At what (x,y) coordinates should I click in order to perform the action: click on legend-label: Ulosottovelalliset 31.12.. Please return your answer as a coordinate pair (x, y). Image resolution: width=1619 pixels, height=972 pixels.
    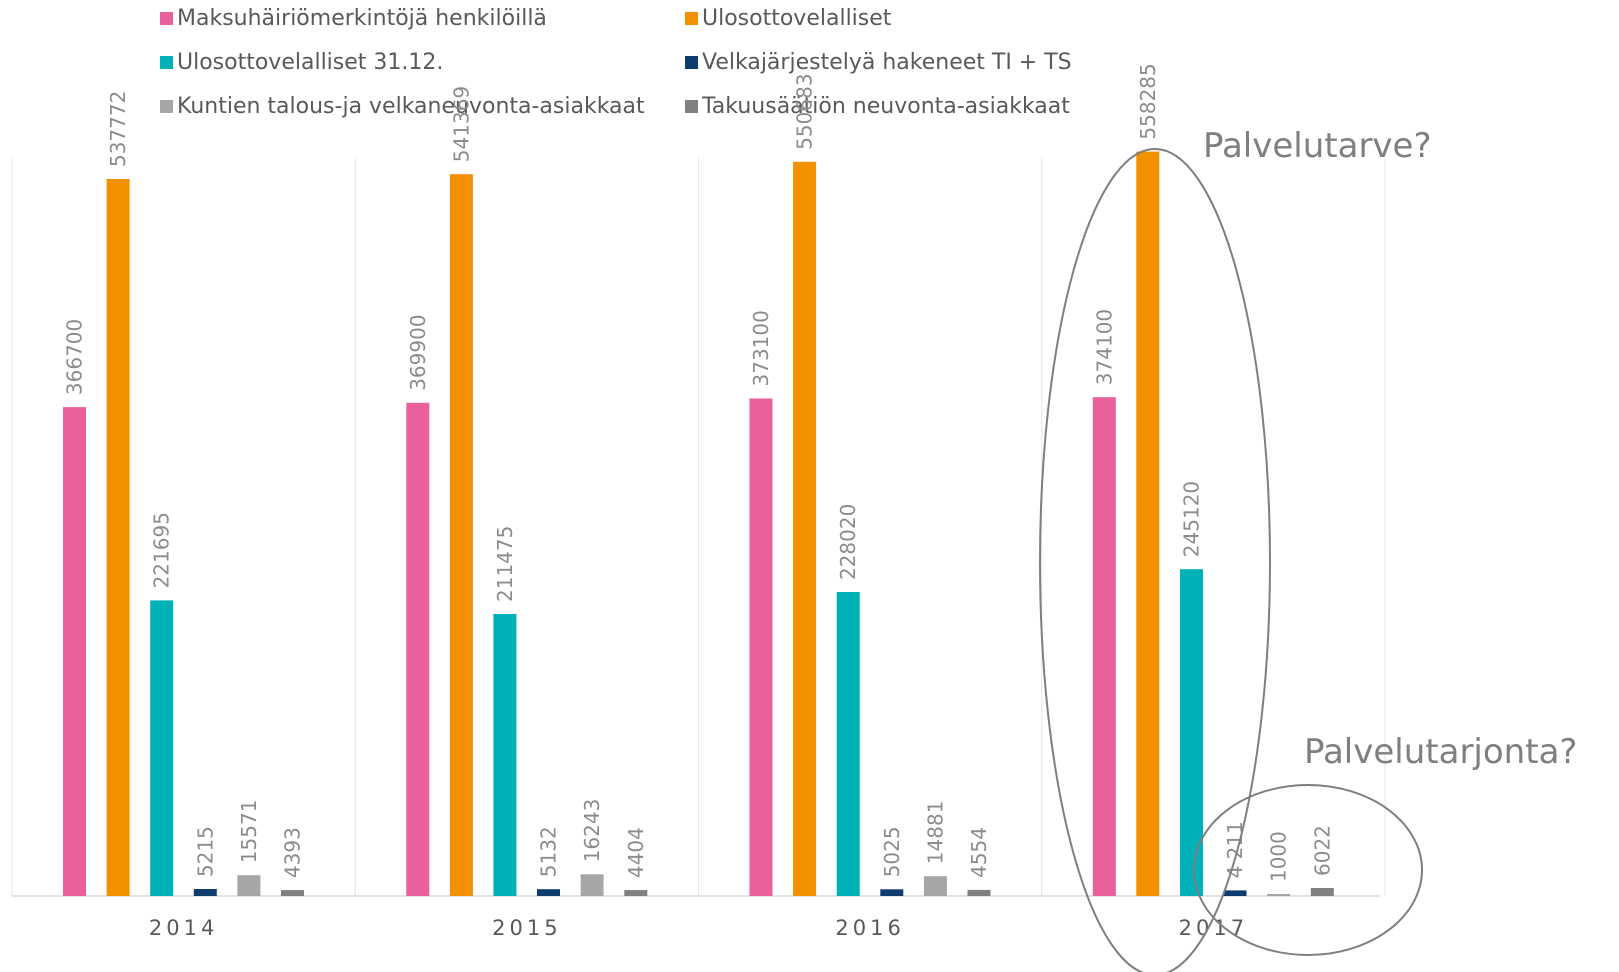
    Looking at the image, I should click on (310, 62).